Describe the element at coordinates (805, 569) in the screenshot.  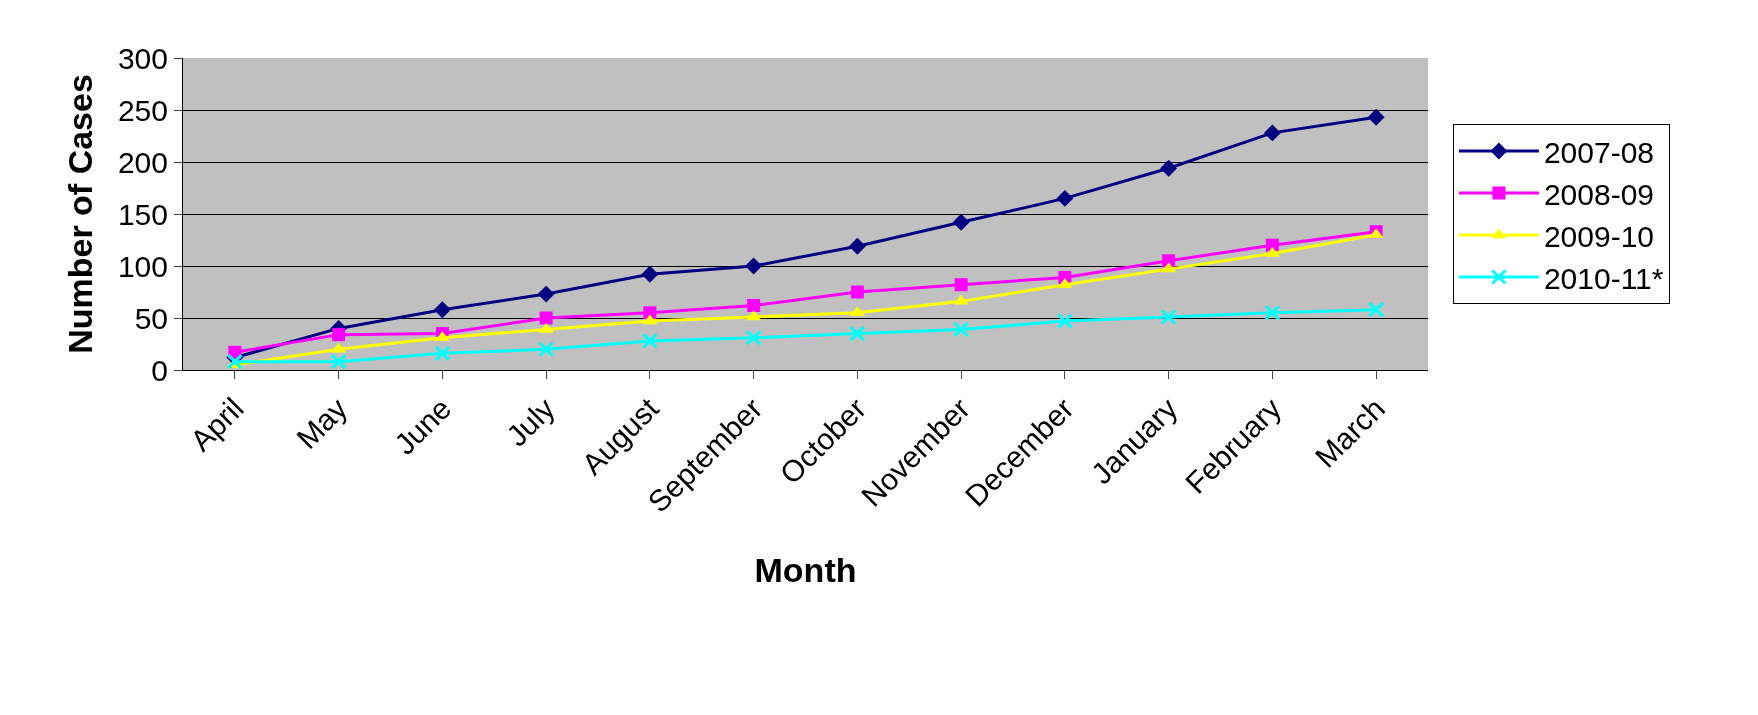
I see `x-axis-title: Month` at that location.